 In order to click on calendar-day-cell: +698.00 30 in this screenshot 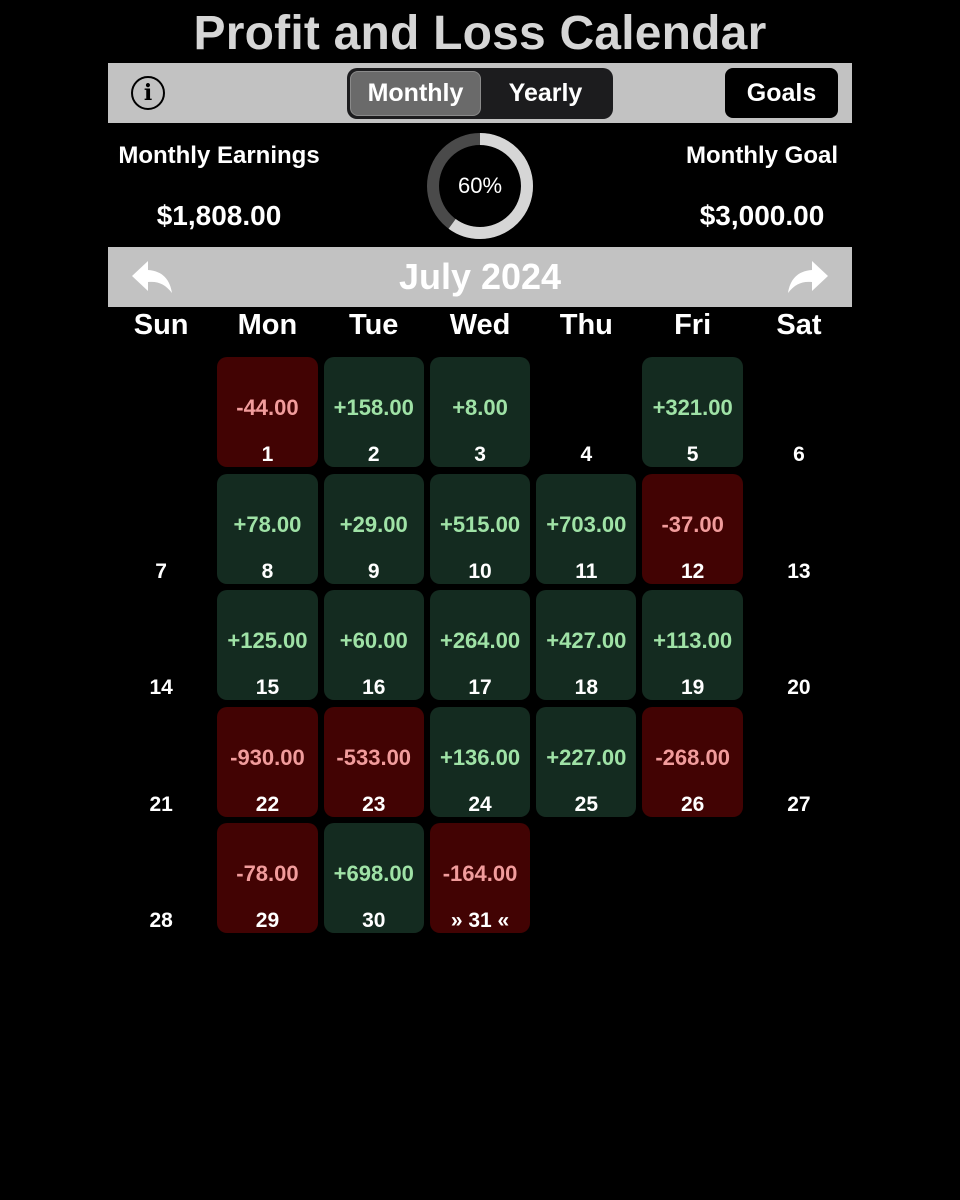, I will do `click(374, 881)`.